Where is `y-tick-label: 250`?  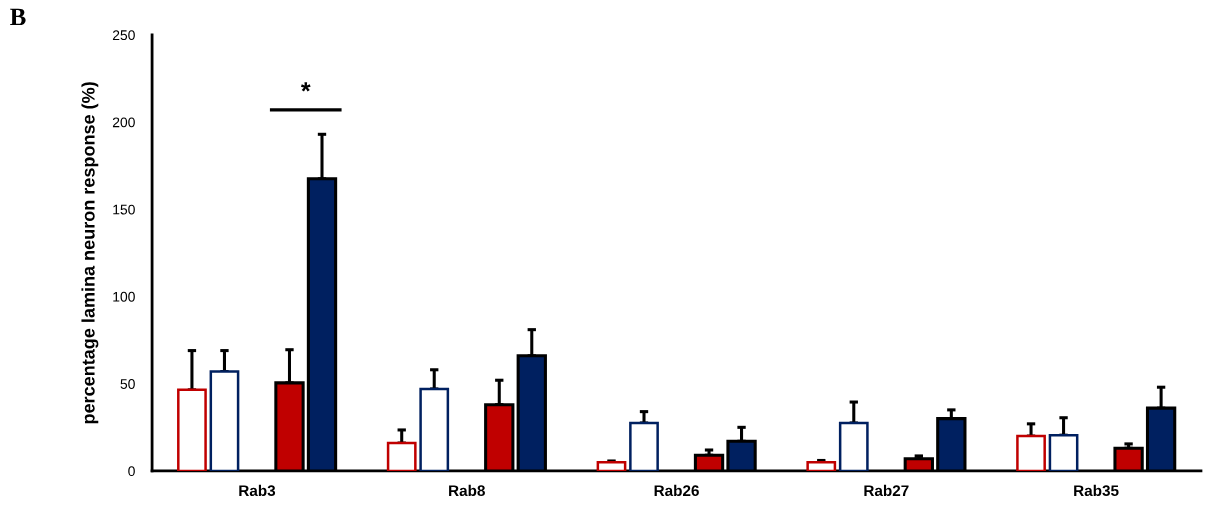 y-tick-label: 250 is located at coordinates (123, 35).